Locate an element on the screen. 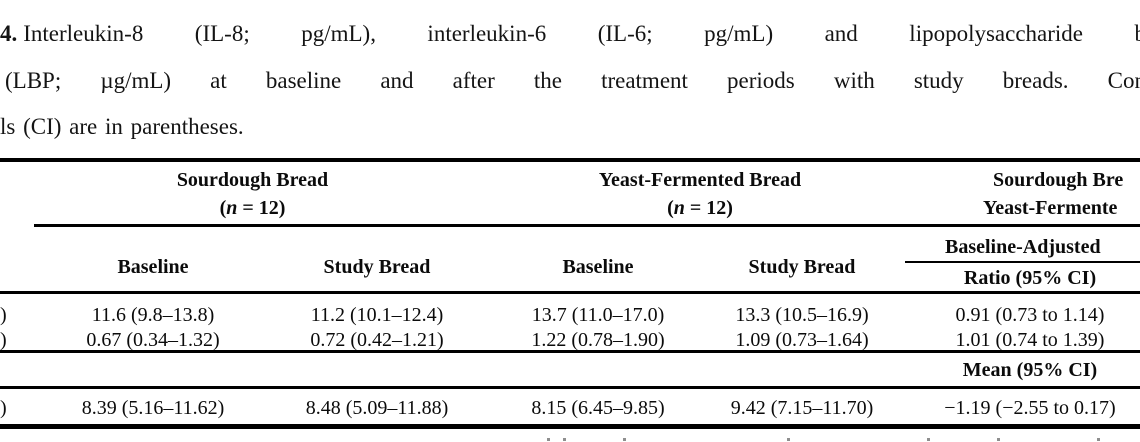  table-cell: 8.39 (5.16–11.62) is located at coordinates (153, 408).